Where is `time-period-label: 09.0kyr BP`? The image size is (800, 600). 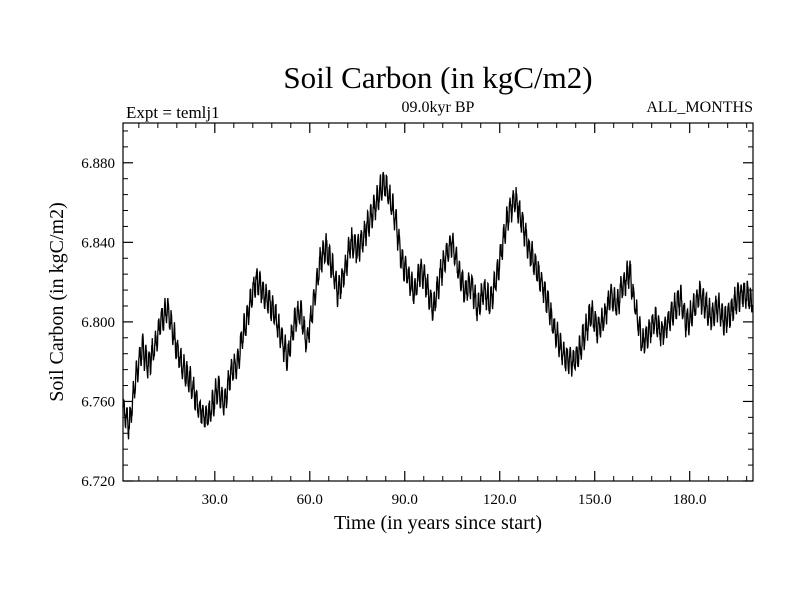
time-period-label: 09.0kyr BP is located at coordinates (438, 107).